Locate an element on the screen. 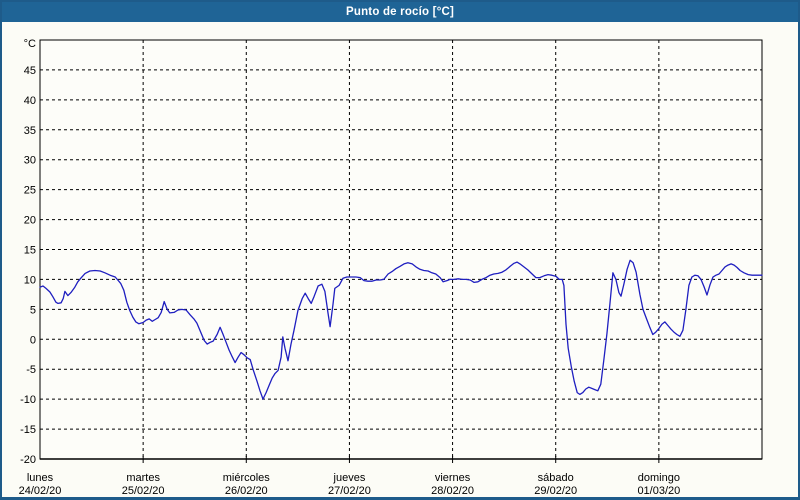 The width and height of the screenshot is (800, 500). chart-title: Punto de rocío [°C] is located at coordinates (400, 12).